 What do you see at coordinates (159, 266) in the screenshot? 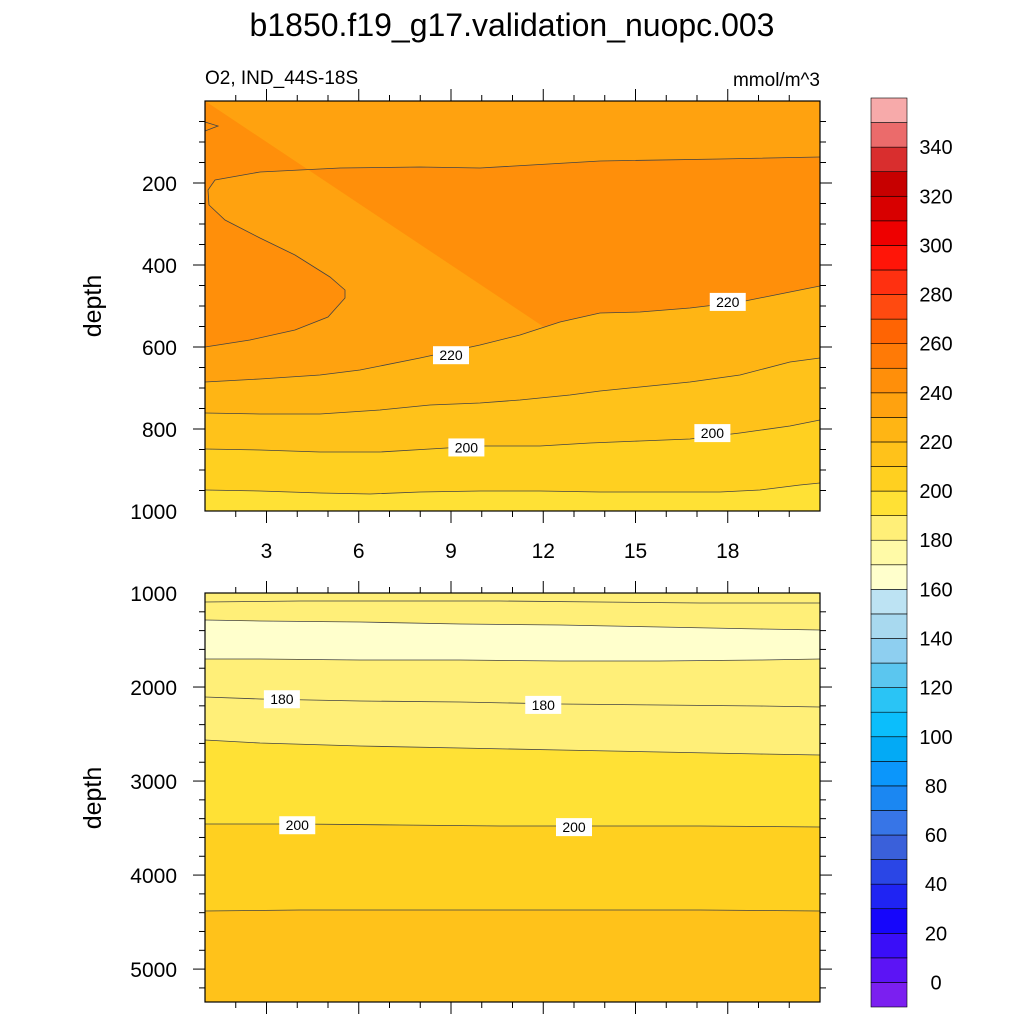
I see `upper-y-tick-label-1: 400` at bounding box center [159, 266].